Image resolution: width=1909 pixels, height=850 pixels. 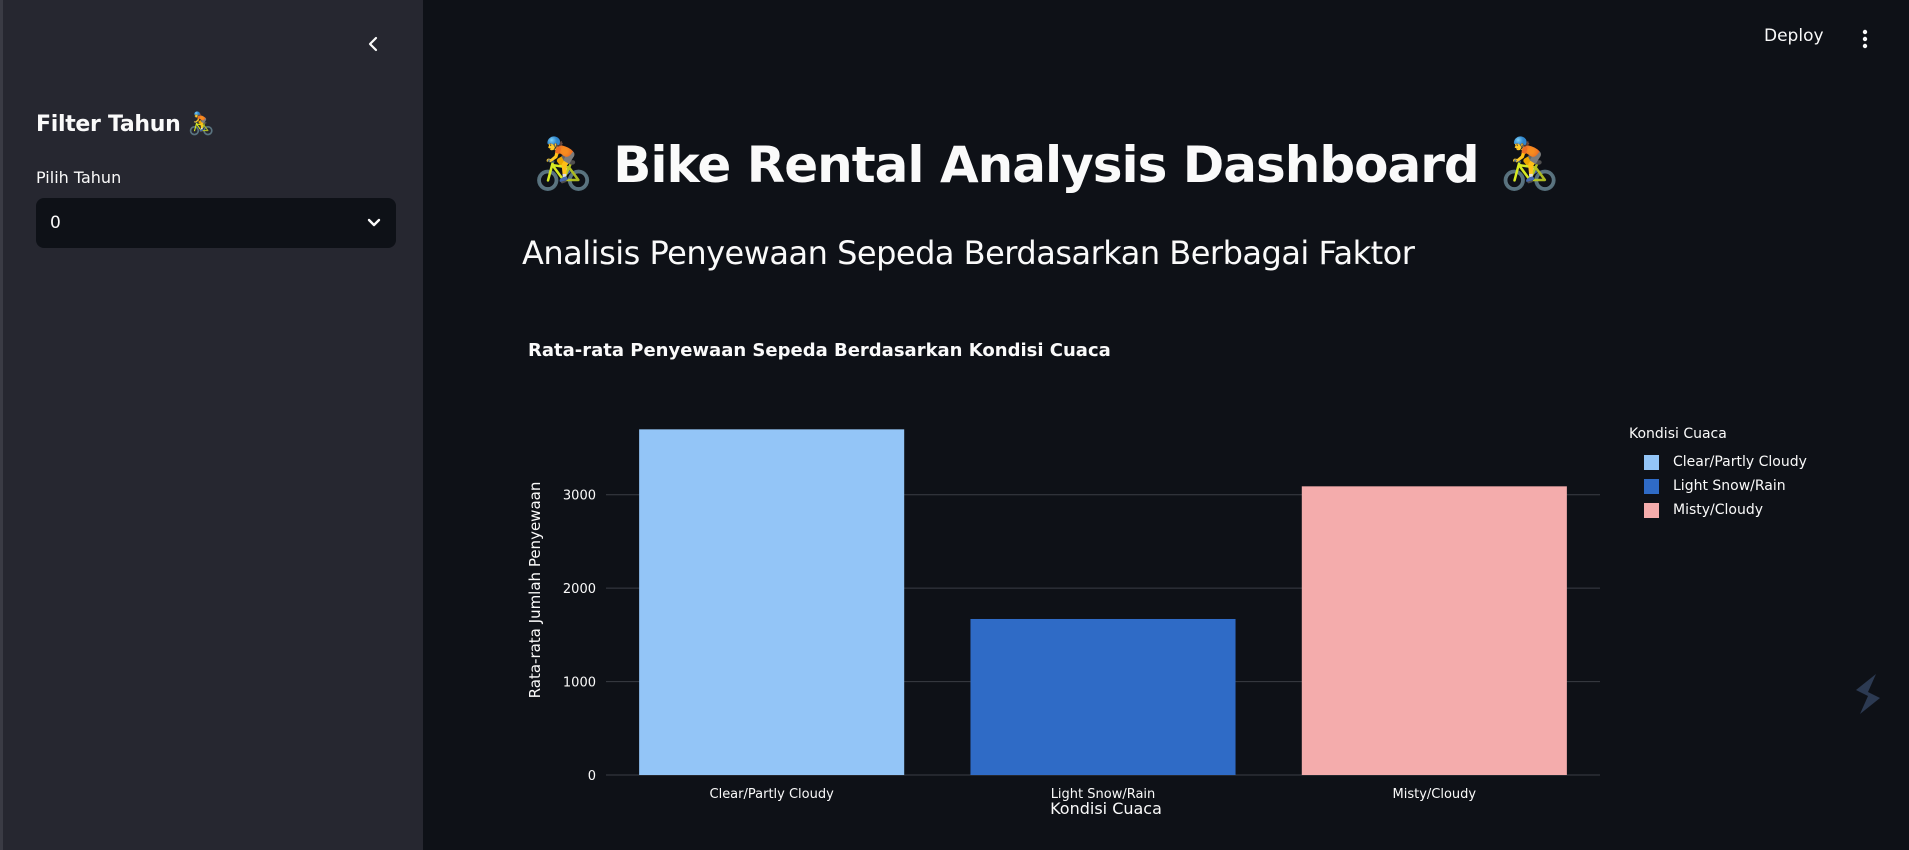 I want to click on legend-label: Misty/Cloudy, so click(x=1718, y=510).